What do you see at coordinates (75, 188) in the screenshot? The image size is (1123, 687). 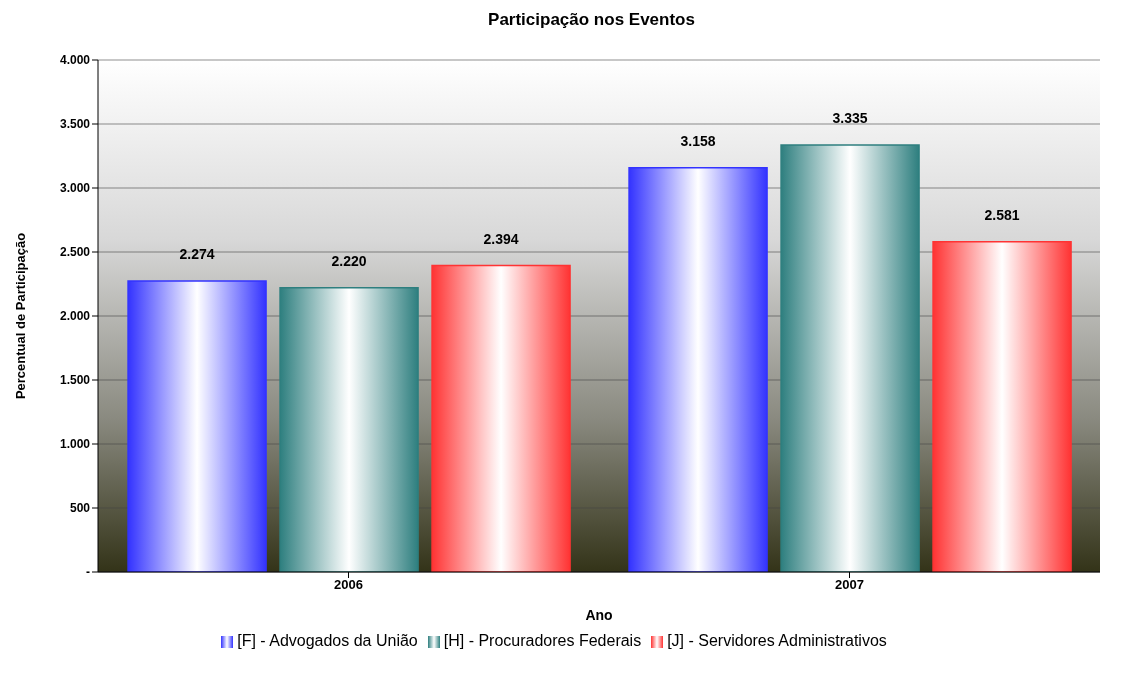 I see `y-tick-label: 3.000` at bounding box center [75, 188].